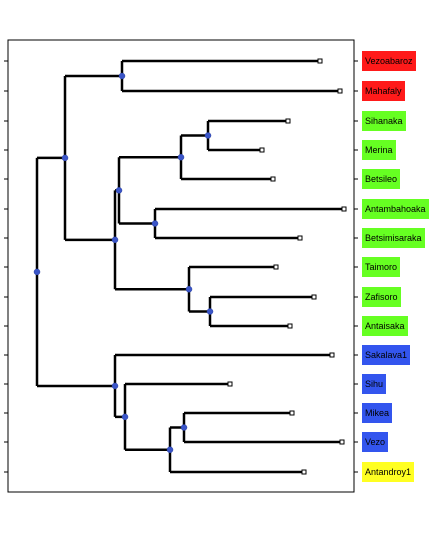  I want to click on leaf-label: Mahafaly, so click(383, 91).